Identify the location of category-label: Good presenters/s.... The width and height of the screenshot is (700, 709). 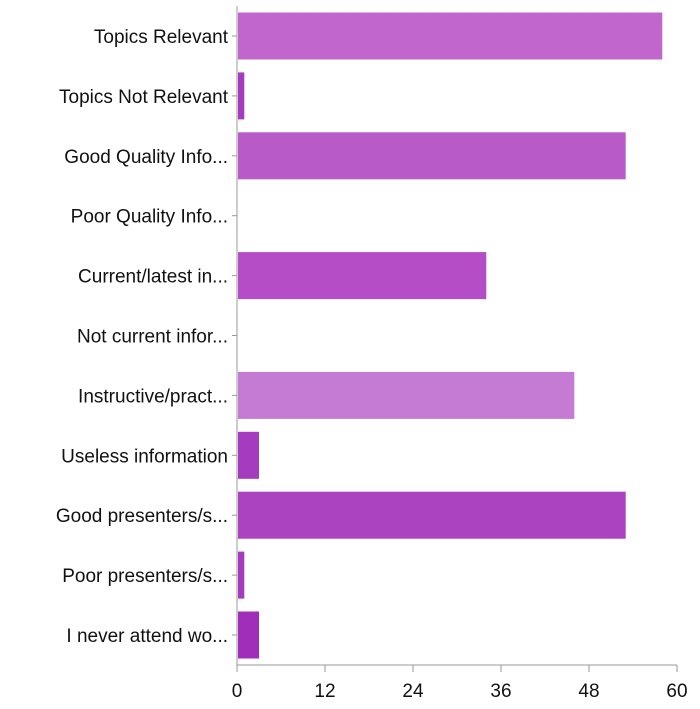
(142, 516).